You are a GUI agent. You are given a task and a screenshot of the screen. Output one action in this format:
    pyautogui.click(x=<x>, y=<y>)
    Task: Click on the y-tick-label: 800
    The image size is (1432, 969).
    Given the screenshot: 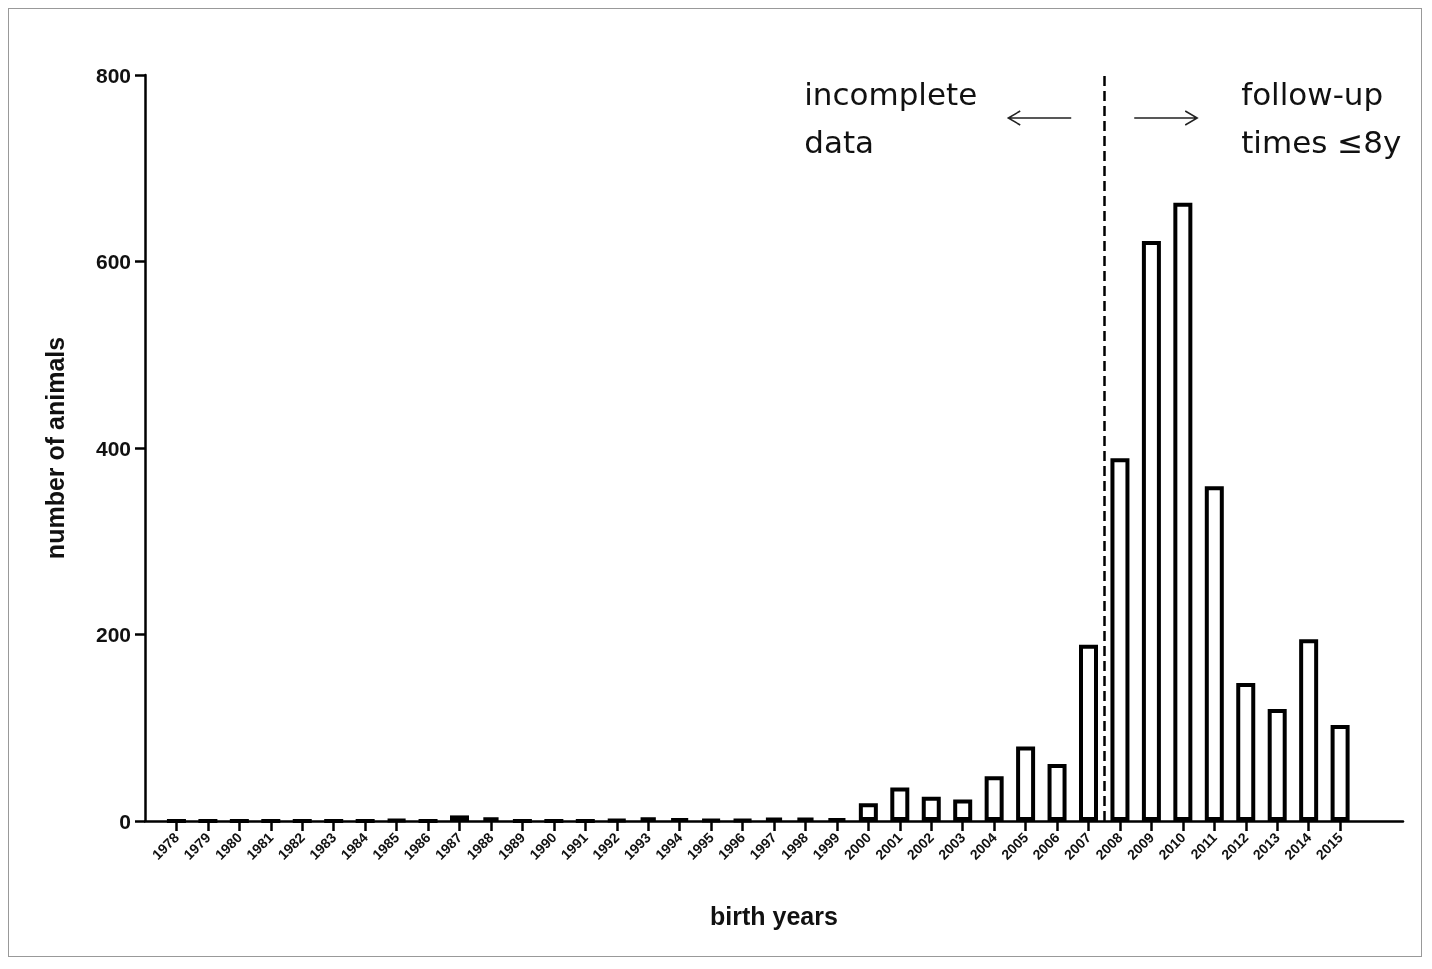 What is the action you would take?
    pyautogui.click(x=113, y=75)
    